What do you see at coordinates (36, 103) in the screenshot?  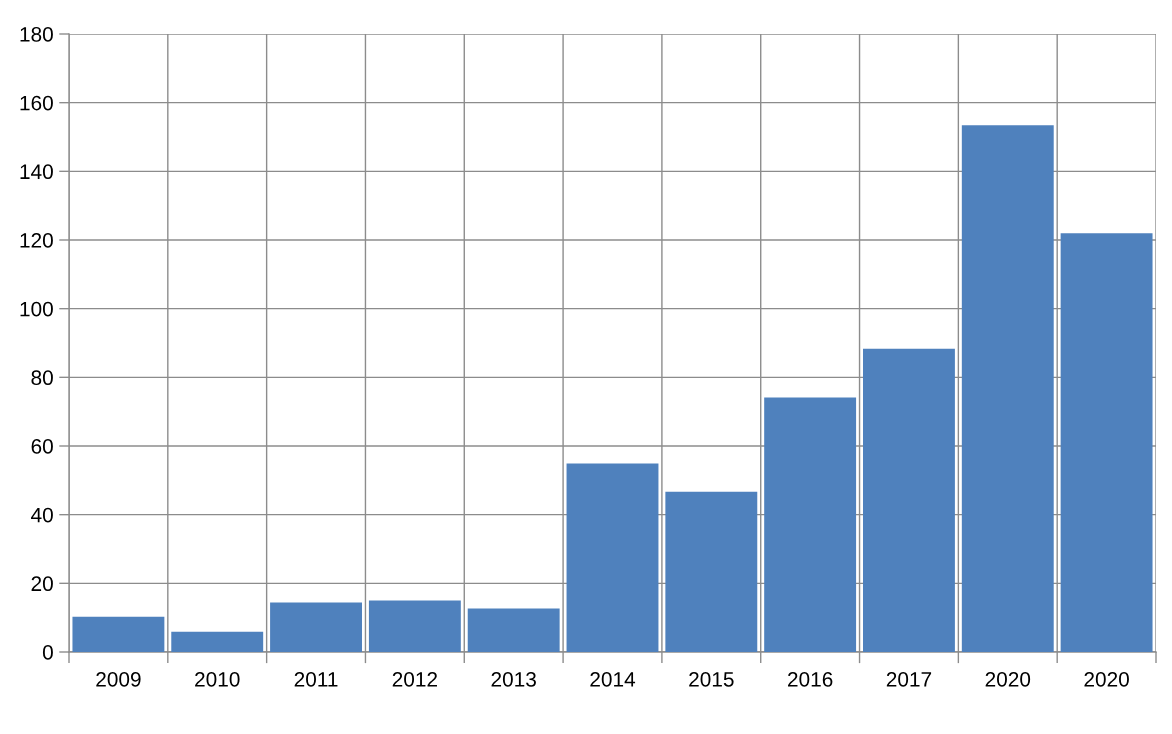 I see `y-tick-label: 160` at bounding box center [36, 103].